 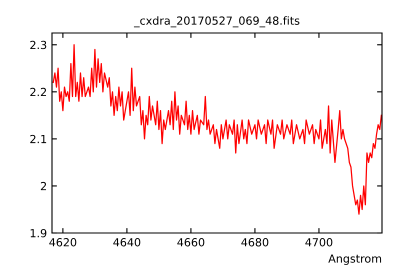 What do you see at coordinates (190, 242) in the screenshot?
I see `x-tick-label: 4660` at bounding box center [190, 242].